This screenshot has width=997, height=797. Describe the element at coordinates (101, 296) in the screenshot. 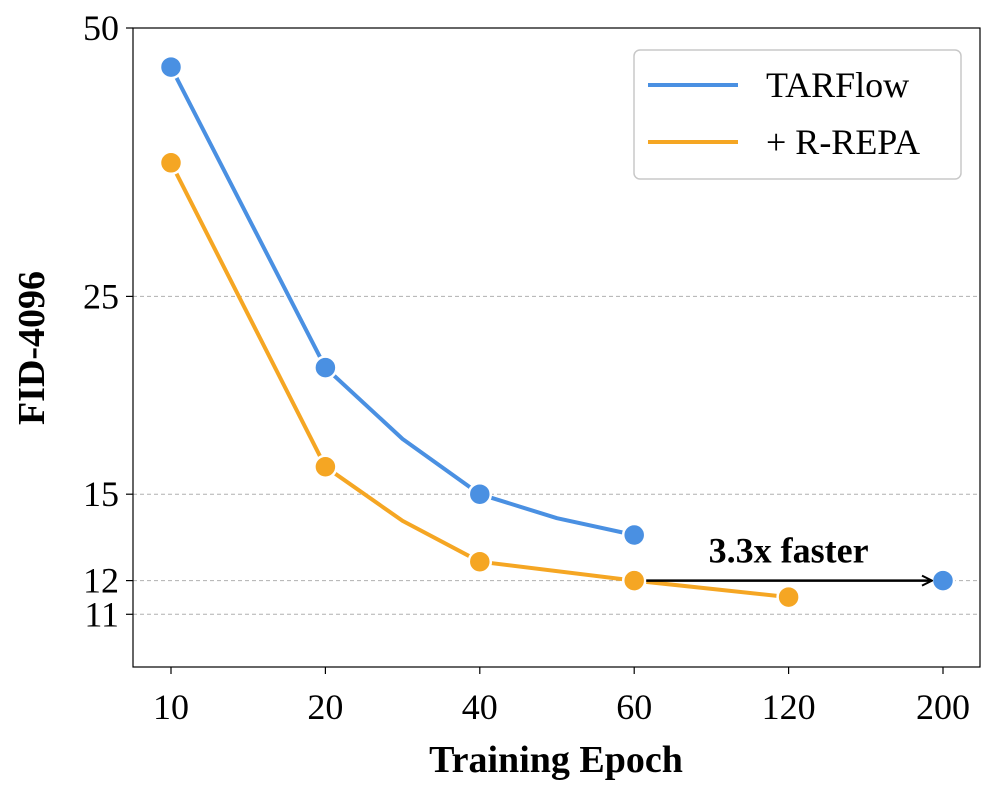

I see `y-tick-label-25: 25` at that location.